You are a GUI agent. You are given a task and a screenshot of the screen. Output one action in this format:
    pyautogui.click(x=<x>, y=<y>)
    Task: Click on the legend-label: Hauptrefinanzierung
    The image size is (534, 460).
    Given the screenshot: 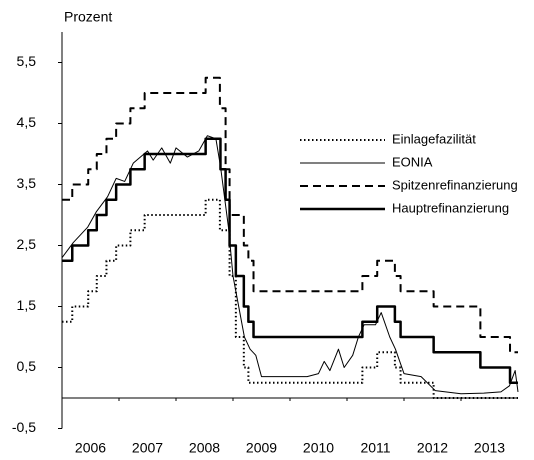 What is the action you would take?
    pyautogui.click(x=450, y=207)
    